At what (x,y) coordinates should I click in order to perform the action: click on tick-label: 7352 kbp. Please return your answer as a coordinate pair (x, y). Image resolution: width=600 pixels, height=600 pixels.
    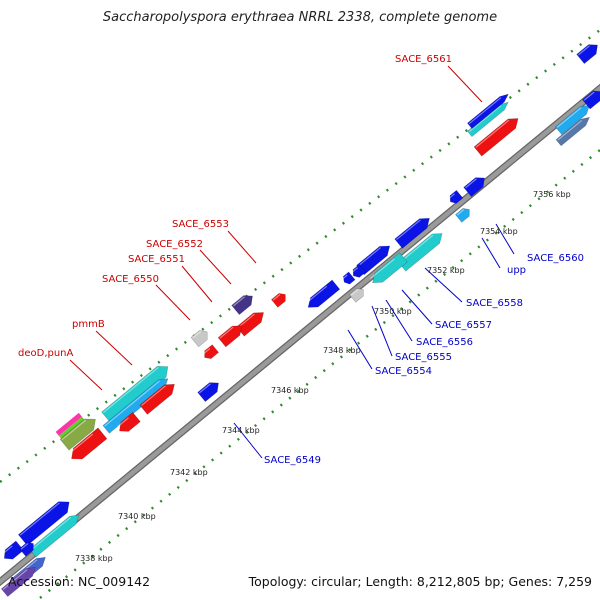
    Looking at the image, I should click on (446, 270).